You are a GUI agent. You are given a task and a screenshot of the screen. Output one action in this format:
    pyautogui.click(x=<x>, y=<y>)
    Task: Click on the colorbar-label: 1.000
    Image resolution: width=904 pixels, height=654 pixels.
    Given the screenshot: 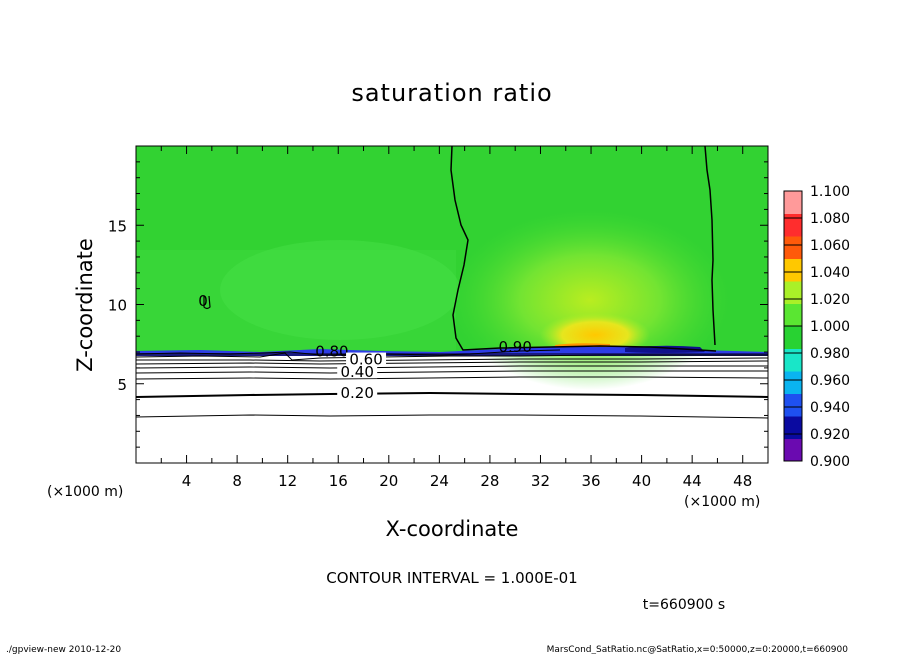 What is the action you would take?
    pyautogui.click(x=830, y=327)
    